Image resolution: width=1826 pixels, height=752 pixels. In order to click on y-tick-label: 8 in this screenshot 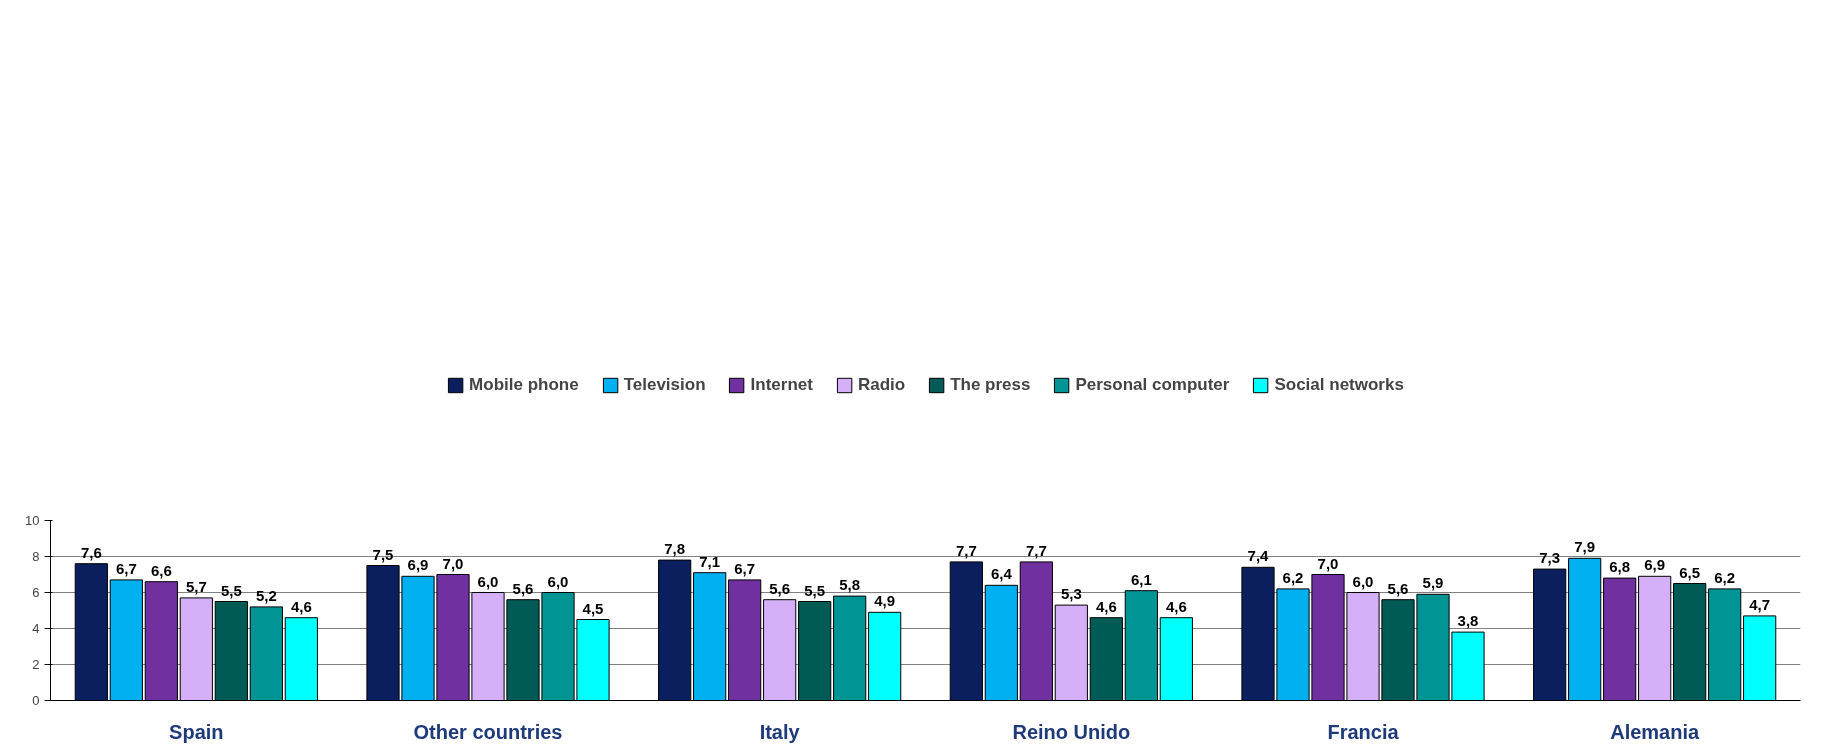, I will do `click(36, 556)`.